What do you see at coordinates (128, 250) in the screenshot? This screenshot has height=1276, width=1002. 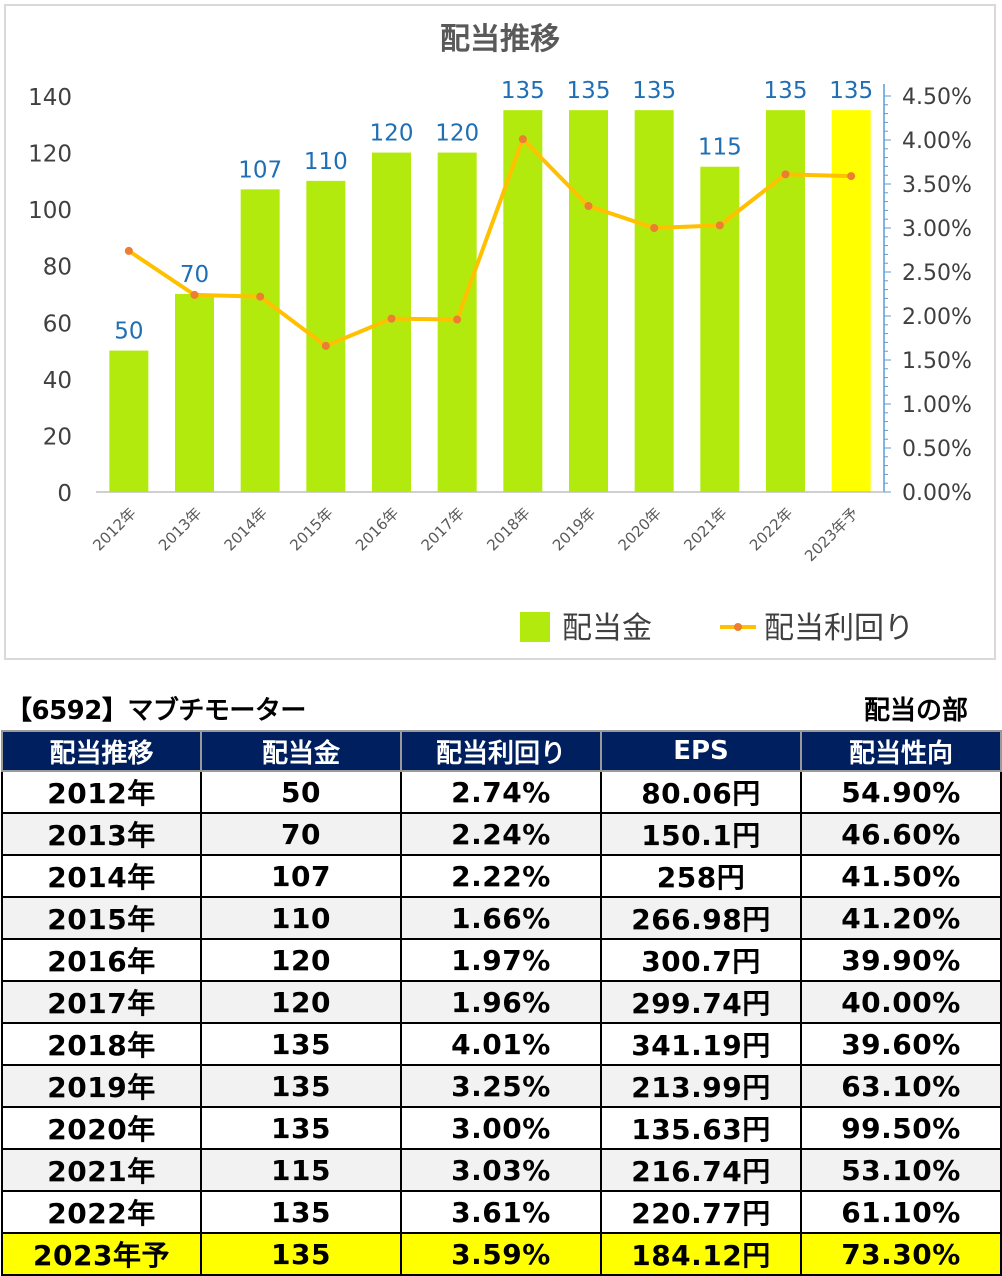 I see `yield-point-2012年` at bounding box center [128, 250].